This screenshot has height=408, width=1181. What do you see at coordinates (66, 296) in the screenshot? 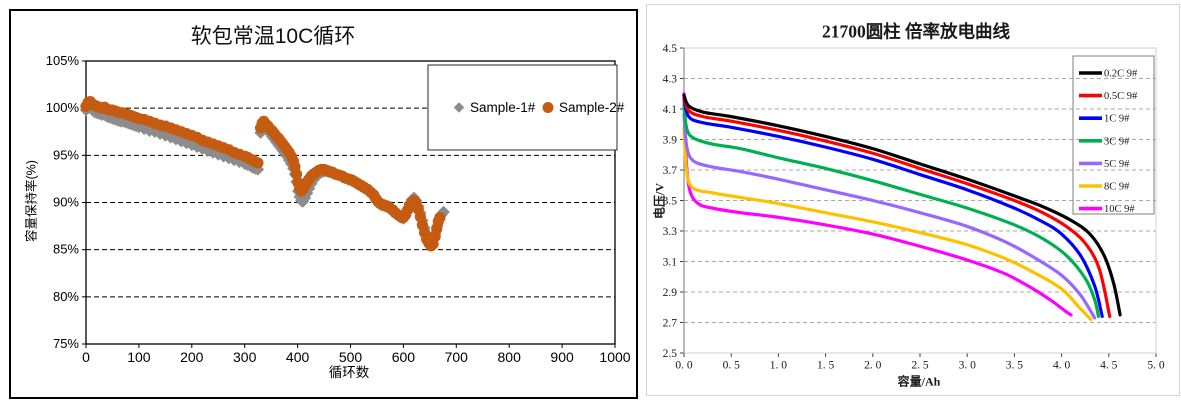
I see `y-tick-label: 80%` at bounding box center [66, 296].